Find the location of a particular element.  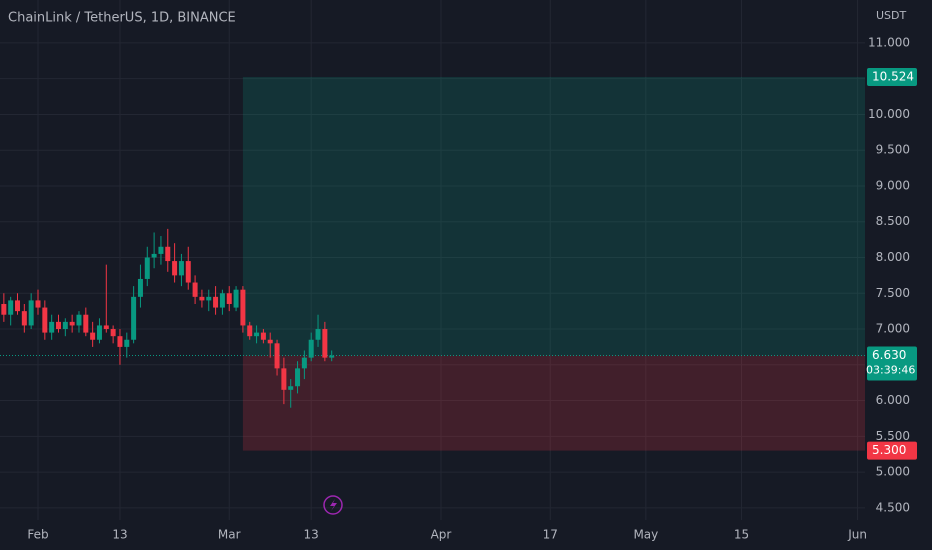

currency-label: USDT is located at coordinates (891, 15).